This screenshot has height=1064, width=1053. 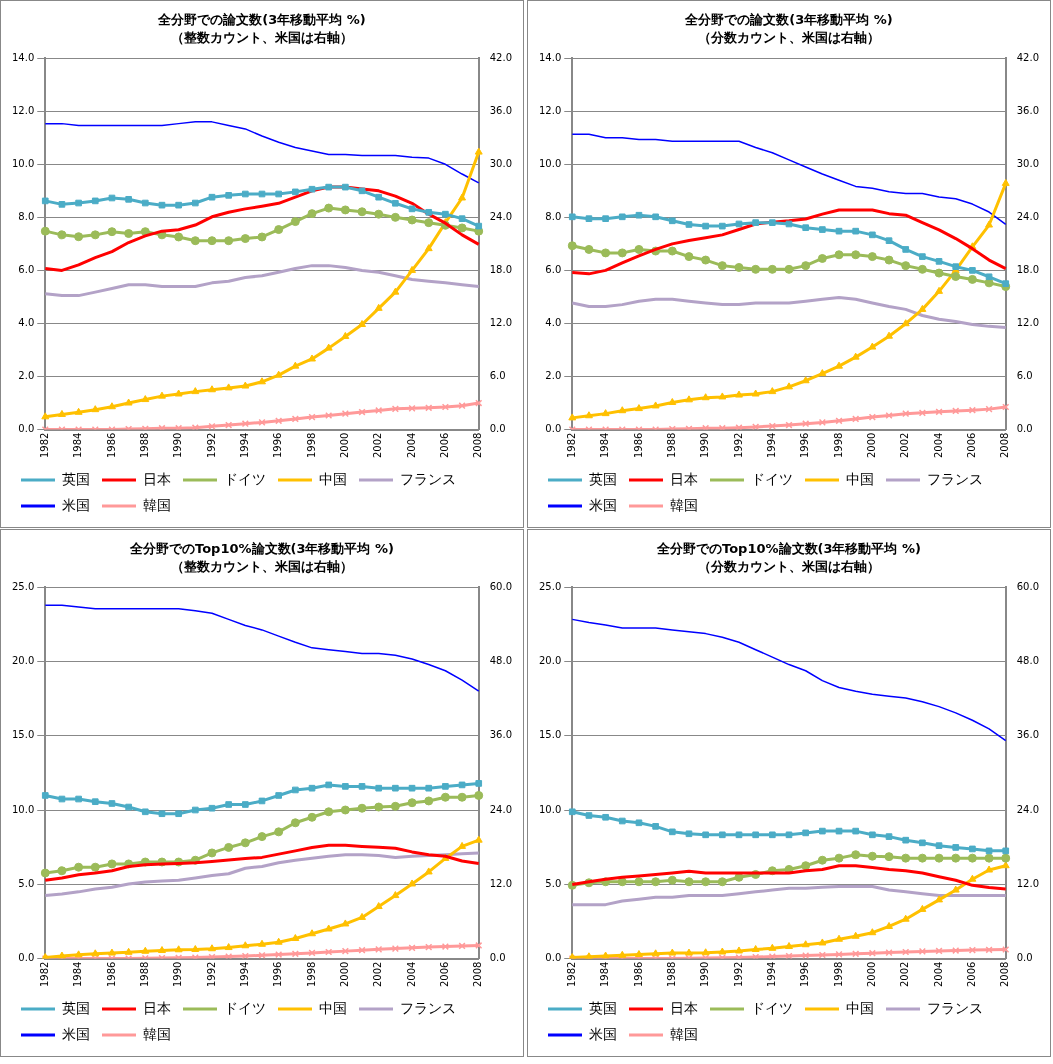 I want to click on chart-title: 全分野での論文数(3年移動平均 %), so click(x=261, y=20).